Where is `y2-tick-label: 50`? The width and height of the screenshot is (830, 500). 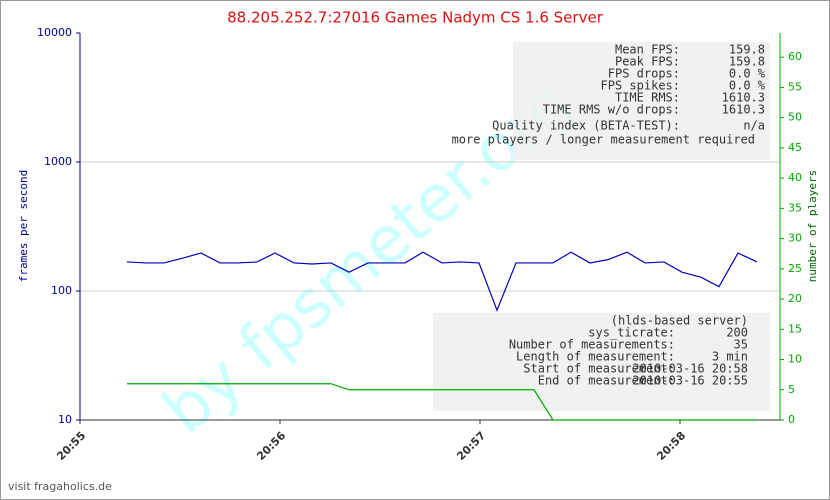 y2-tick-label: 50 is located at coordinates (795, 117).